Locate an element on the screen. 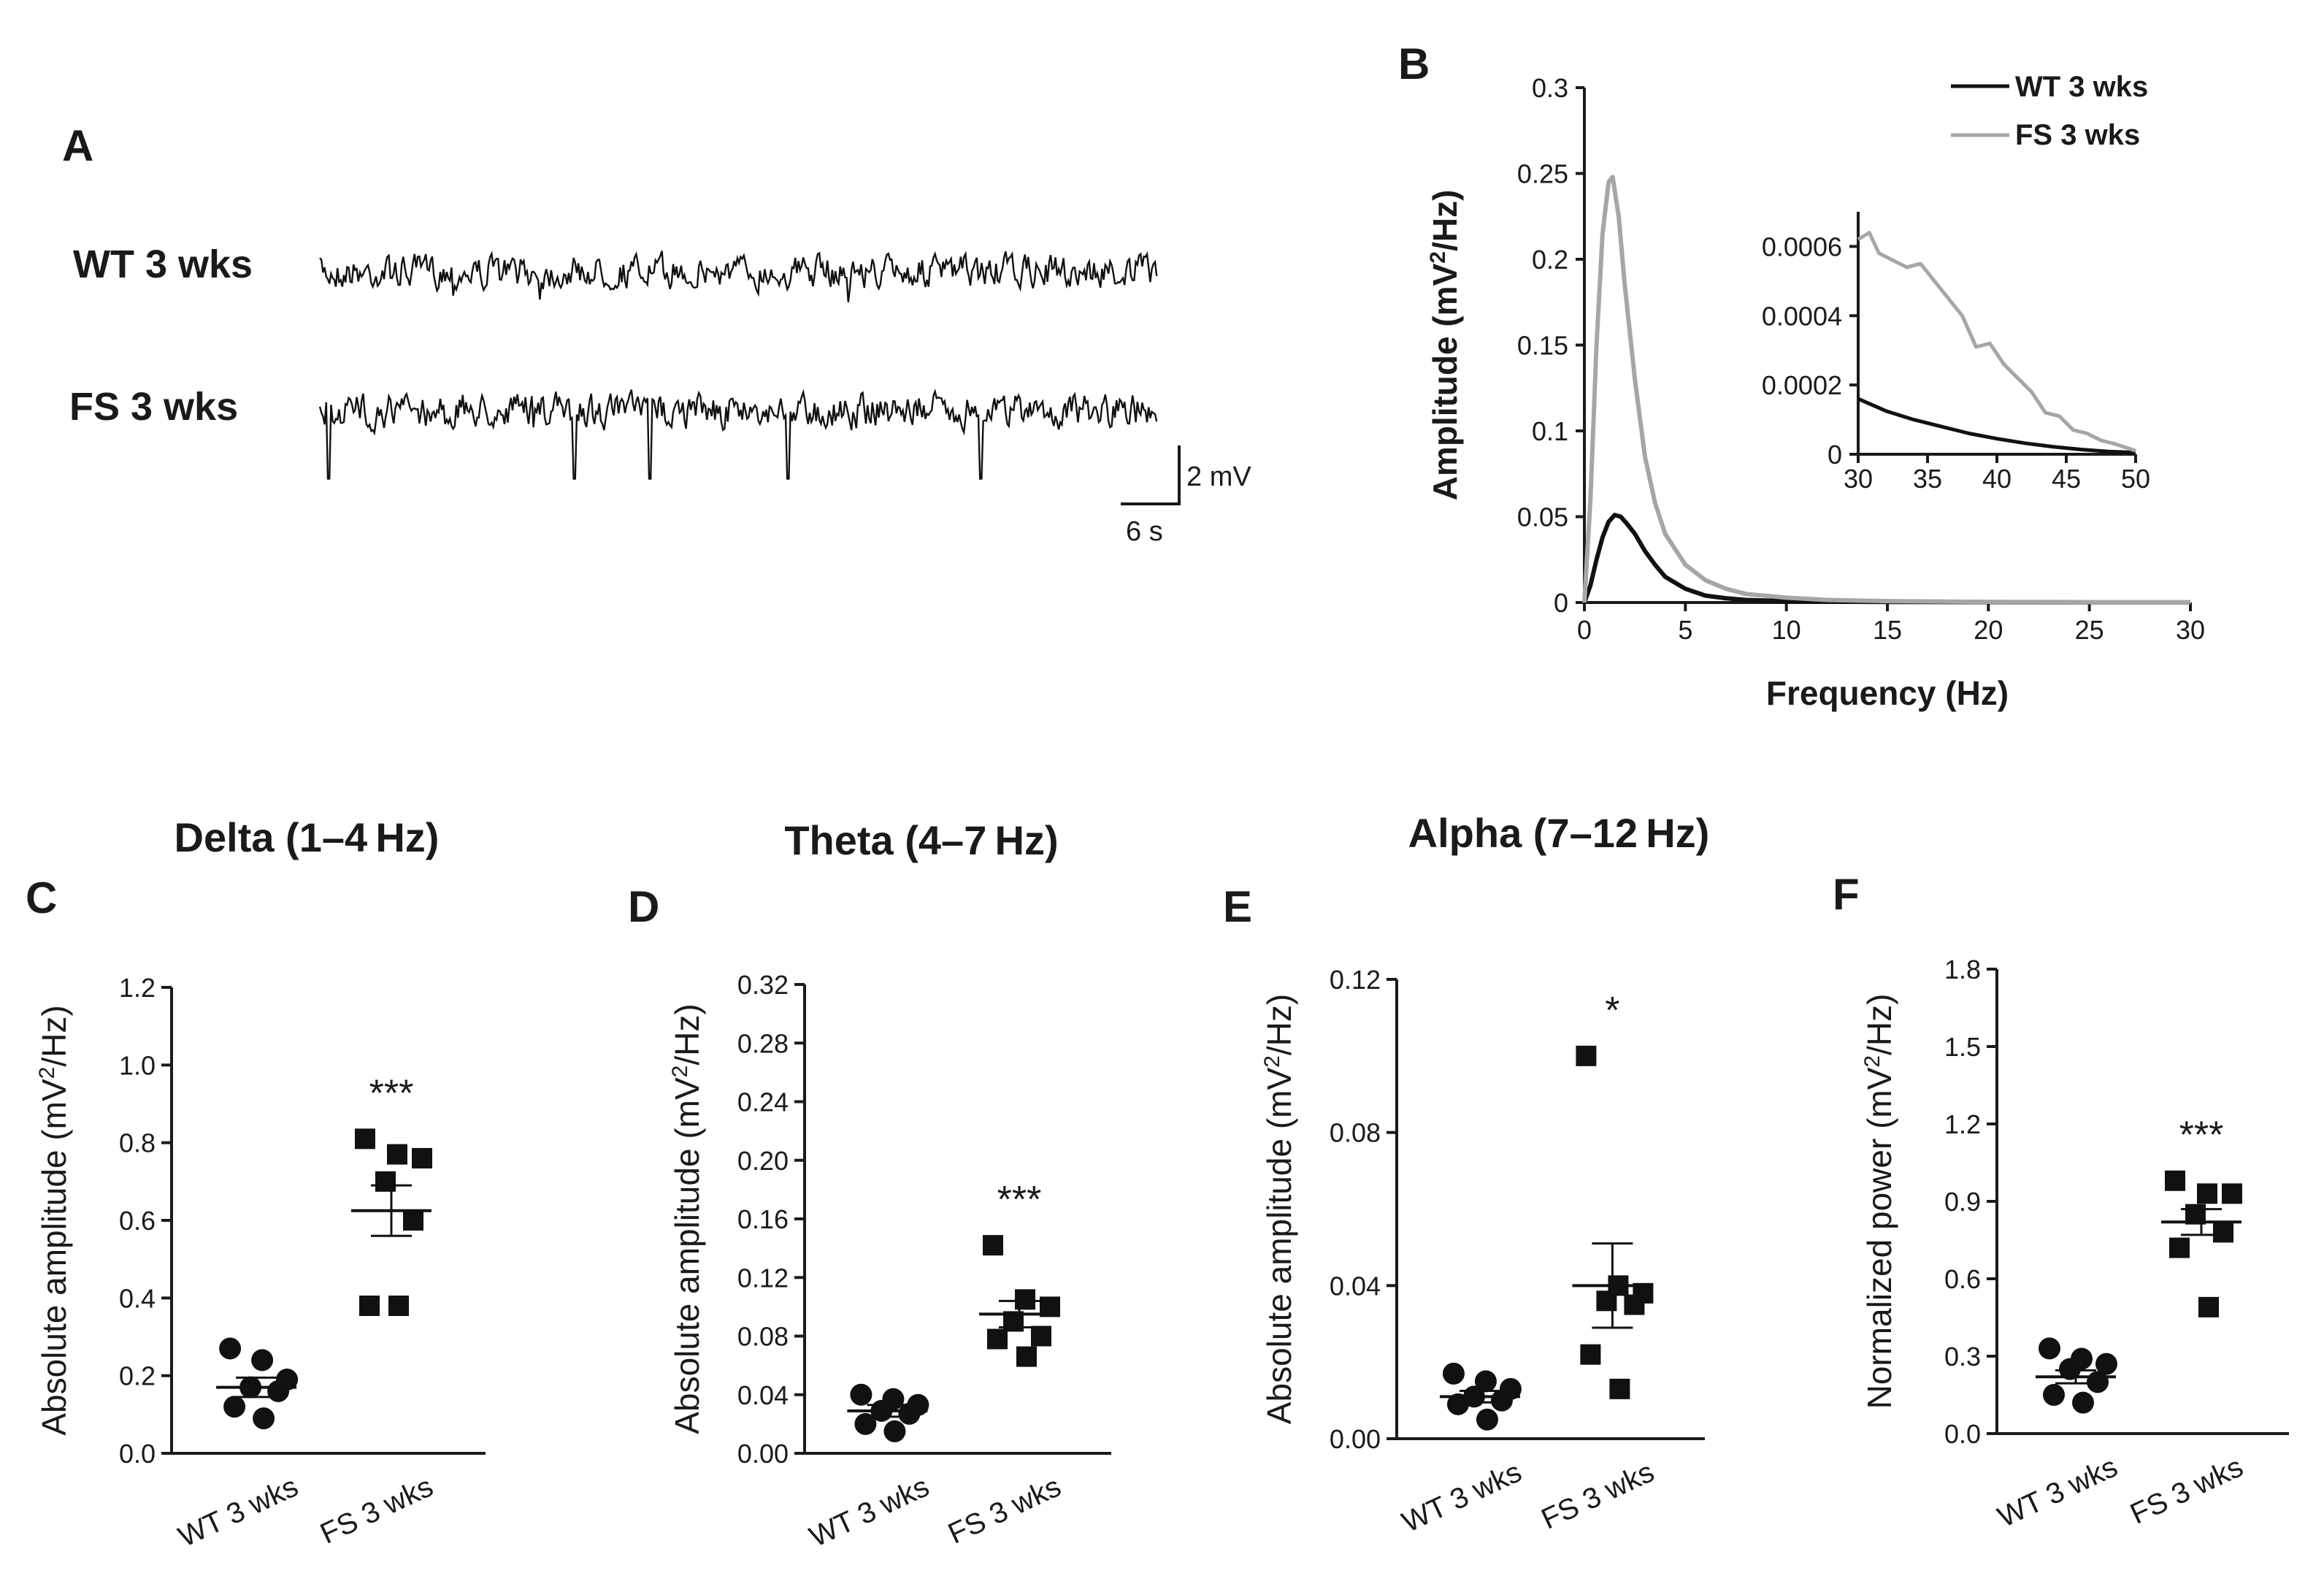 The width and height of the screenshot is (2324, 1595). y-axis-label: Normalized power (mV2/Hz) is located at coordinates (1879, 1202).